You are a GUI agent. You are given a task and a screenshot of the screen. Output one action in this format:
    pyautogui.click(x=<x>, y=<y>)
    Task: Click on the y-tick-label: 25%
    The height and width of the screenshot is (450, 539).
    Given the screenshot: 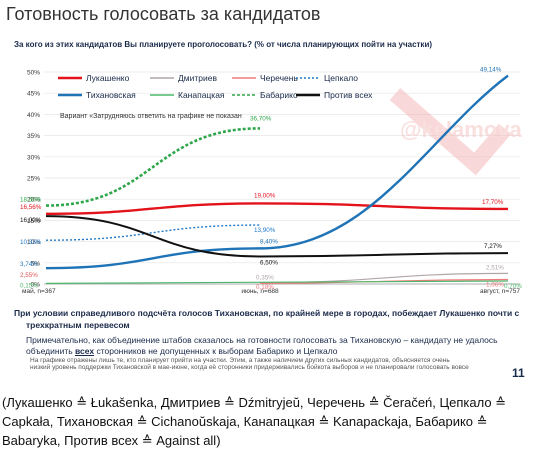 What is the action you would take?
    pyautogui.click(x=33, y=179)
    